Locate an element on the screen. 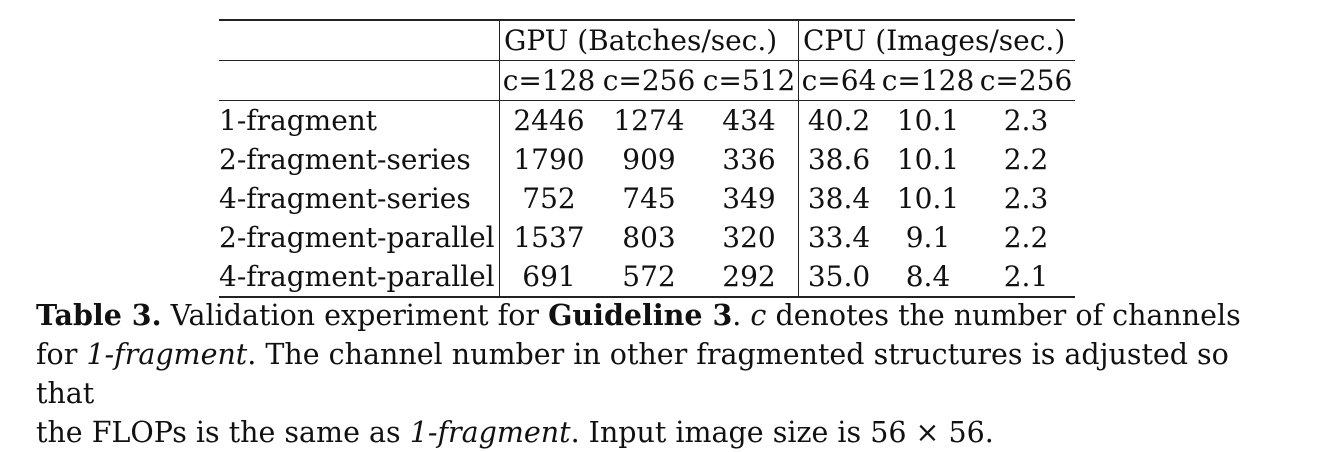 This screenshot has height=452, width=1344. caption-label: Table 3. is located at coordinates (99, 315).